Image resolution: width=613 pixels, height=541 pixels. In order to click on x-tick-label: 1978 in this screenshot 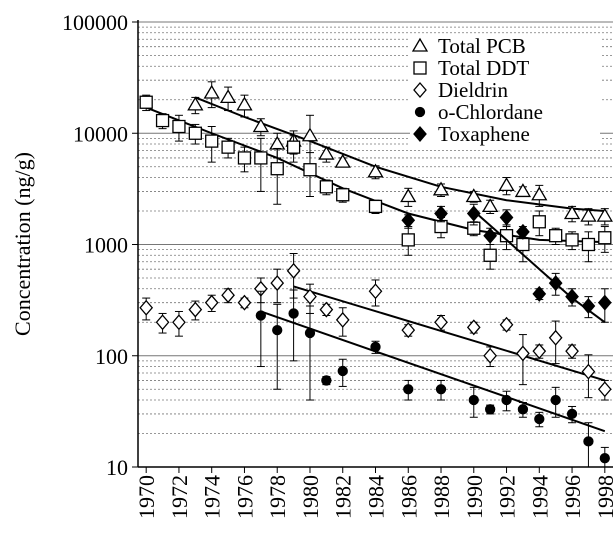, I will do `click(277, 497)`.